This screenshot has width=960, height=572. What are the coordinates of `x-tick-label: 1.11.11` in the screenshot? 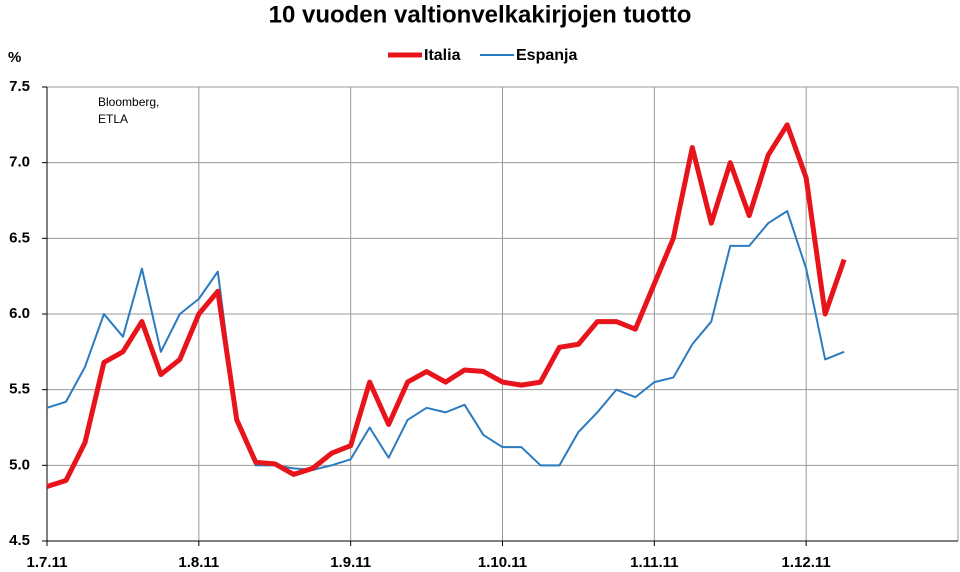 It's located at (654, 562).